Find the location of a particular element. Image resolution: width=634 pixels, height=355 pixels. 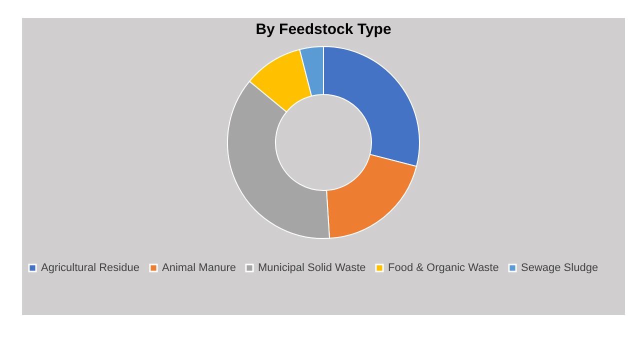

legend-label: Agricultural Residue is located at coordinates (90, 268).